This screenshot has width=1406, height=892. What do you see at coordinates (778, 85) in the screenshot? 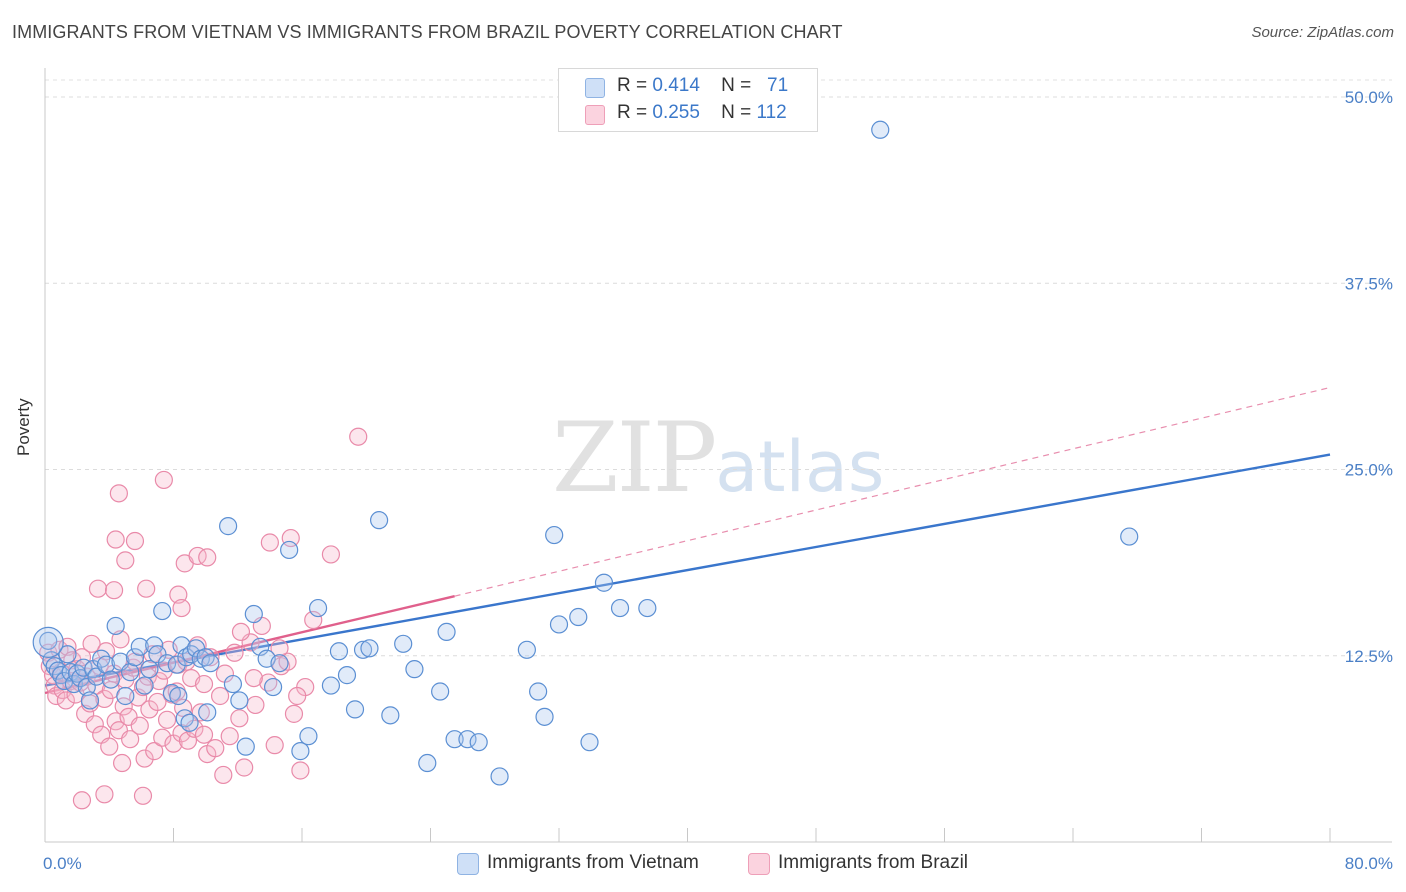
I see `legend-n-value-vietnam: 71` at bounding box center [778, 85].